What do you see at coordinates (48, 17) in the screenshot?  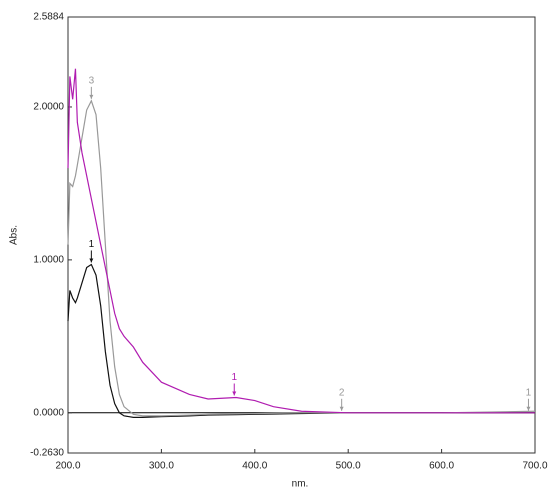 I see `y-tick-label: 2.5884` at bounding box center [48, 17].